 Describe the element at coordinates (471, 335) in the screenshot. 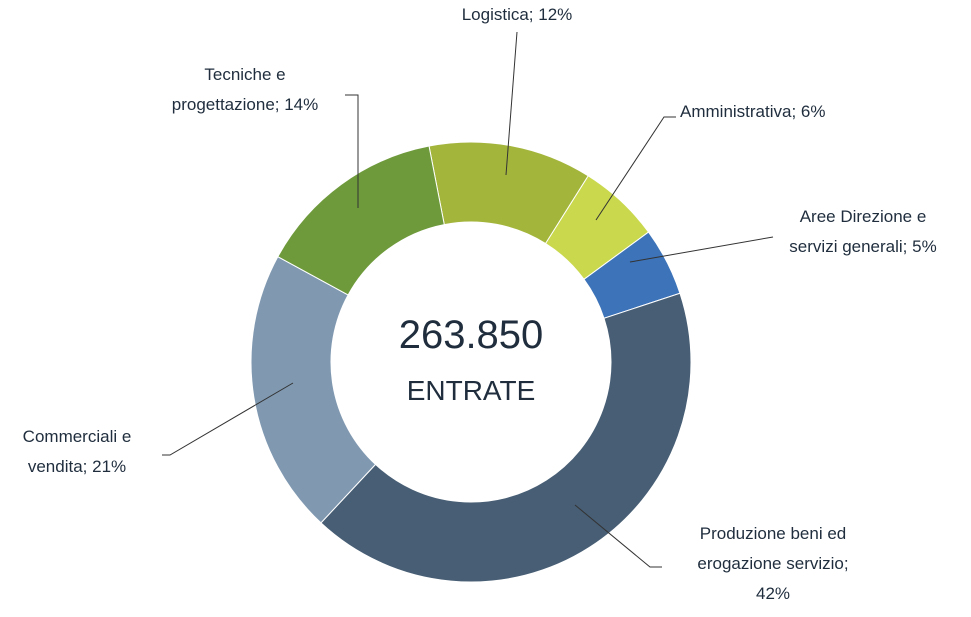

I see `center-value: 263.850` at that location.